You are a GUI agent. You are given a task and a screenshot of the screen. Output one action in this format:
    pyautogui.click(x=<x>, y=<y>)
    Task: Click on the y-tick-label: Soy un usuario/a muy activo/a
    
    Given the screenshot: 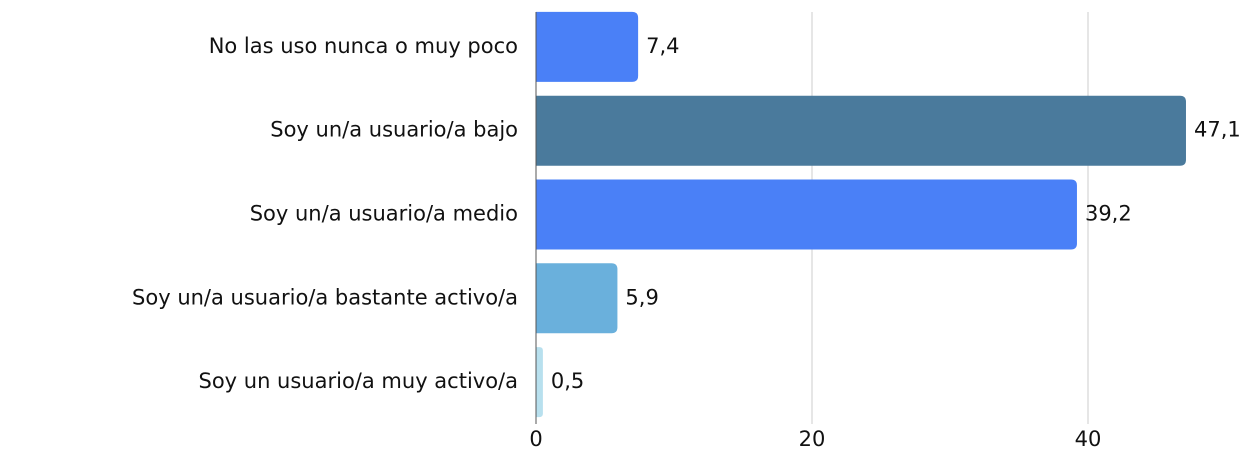 What is the action you would take?
    pyautogui.click(x=358, y=381)
    